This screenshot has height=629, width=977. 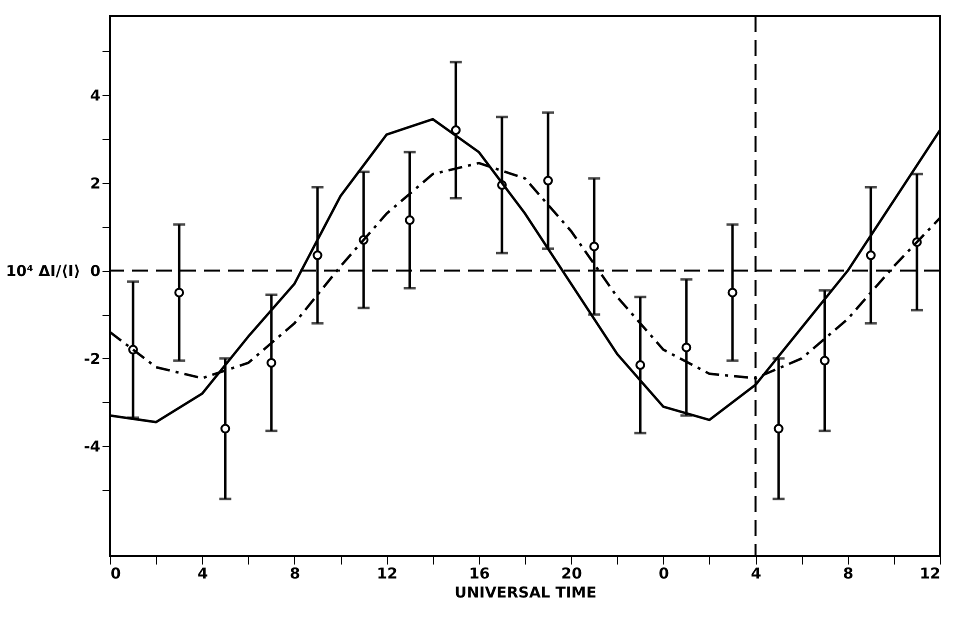 I want to click on x-tick-label: 16, so click(x=479, y=573).